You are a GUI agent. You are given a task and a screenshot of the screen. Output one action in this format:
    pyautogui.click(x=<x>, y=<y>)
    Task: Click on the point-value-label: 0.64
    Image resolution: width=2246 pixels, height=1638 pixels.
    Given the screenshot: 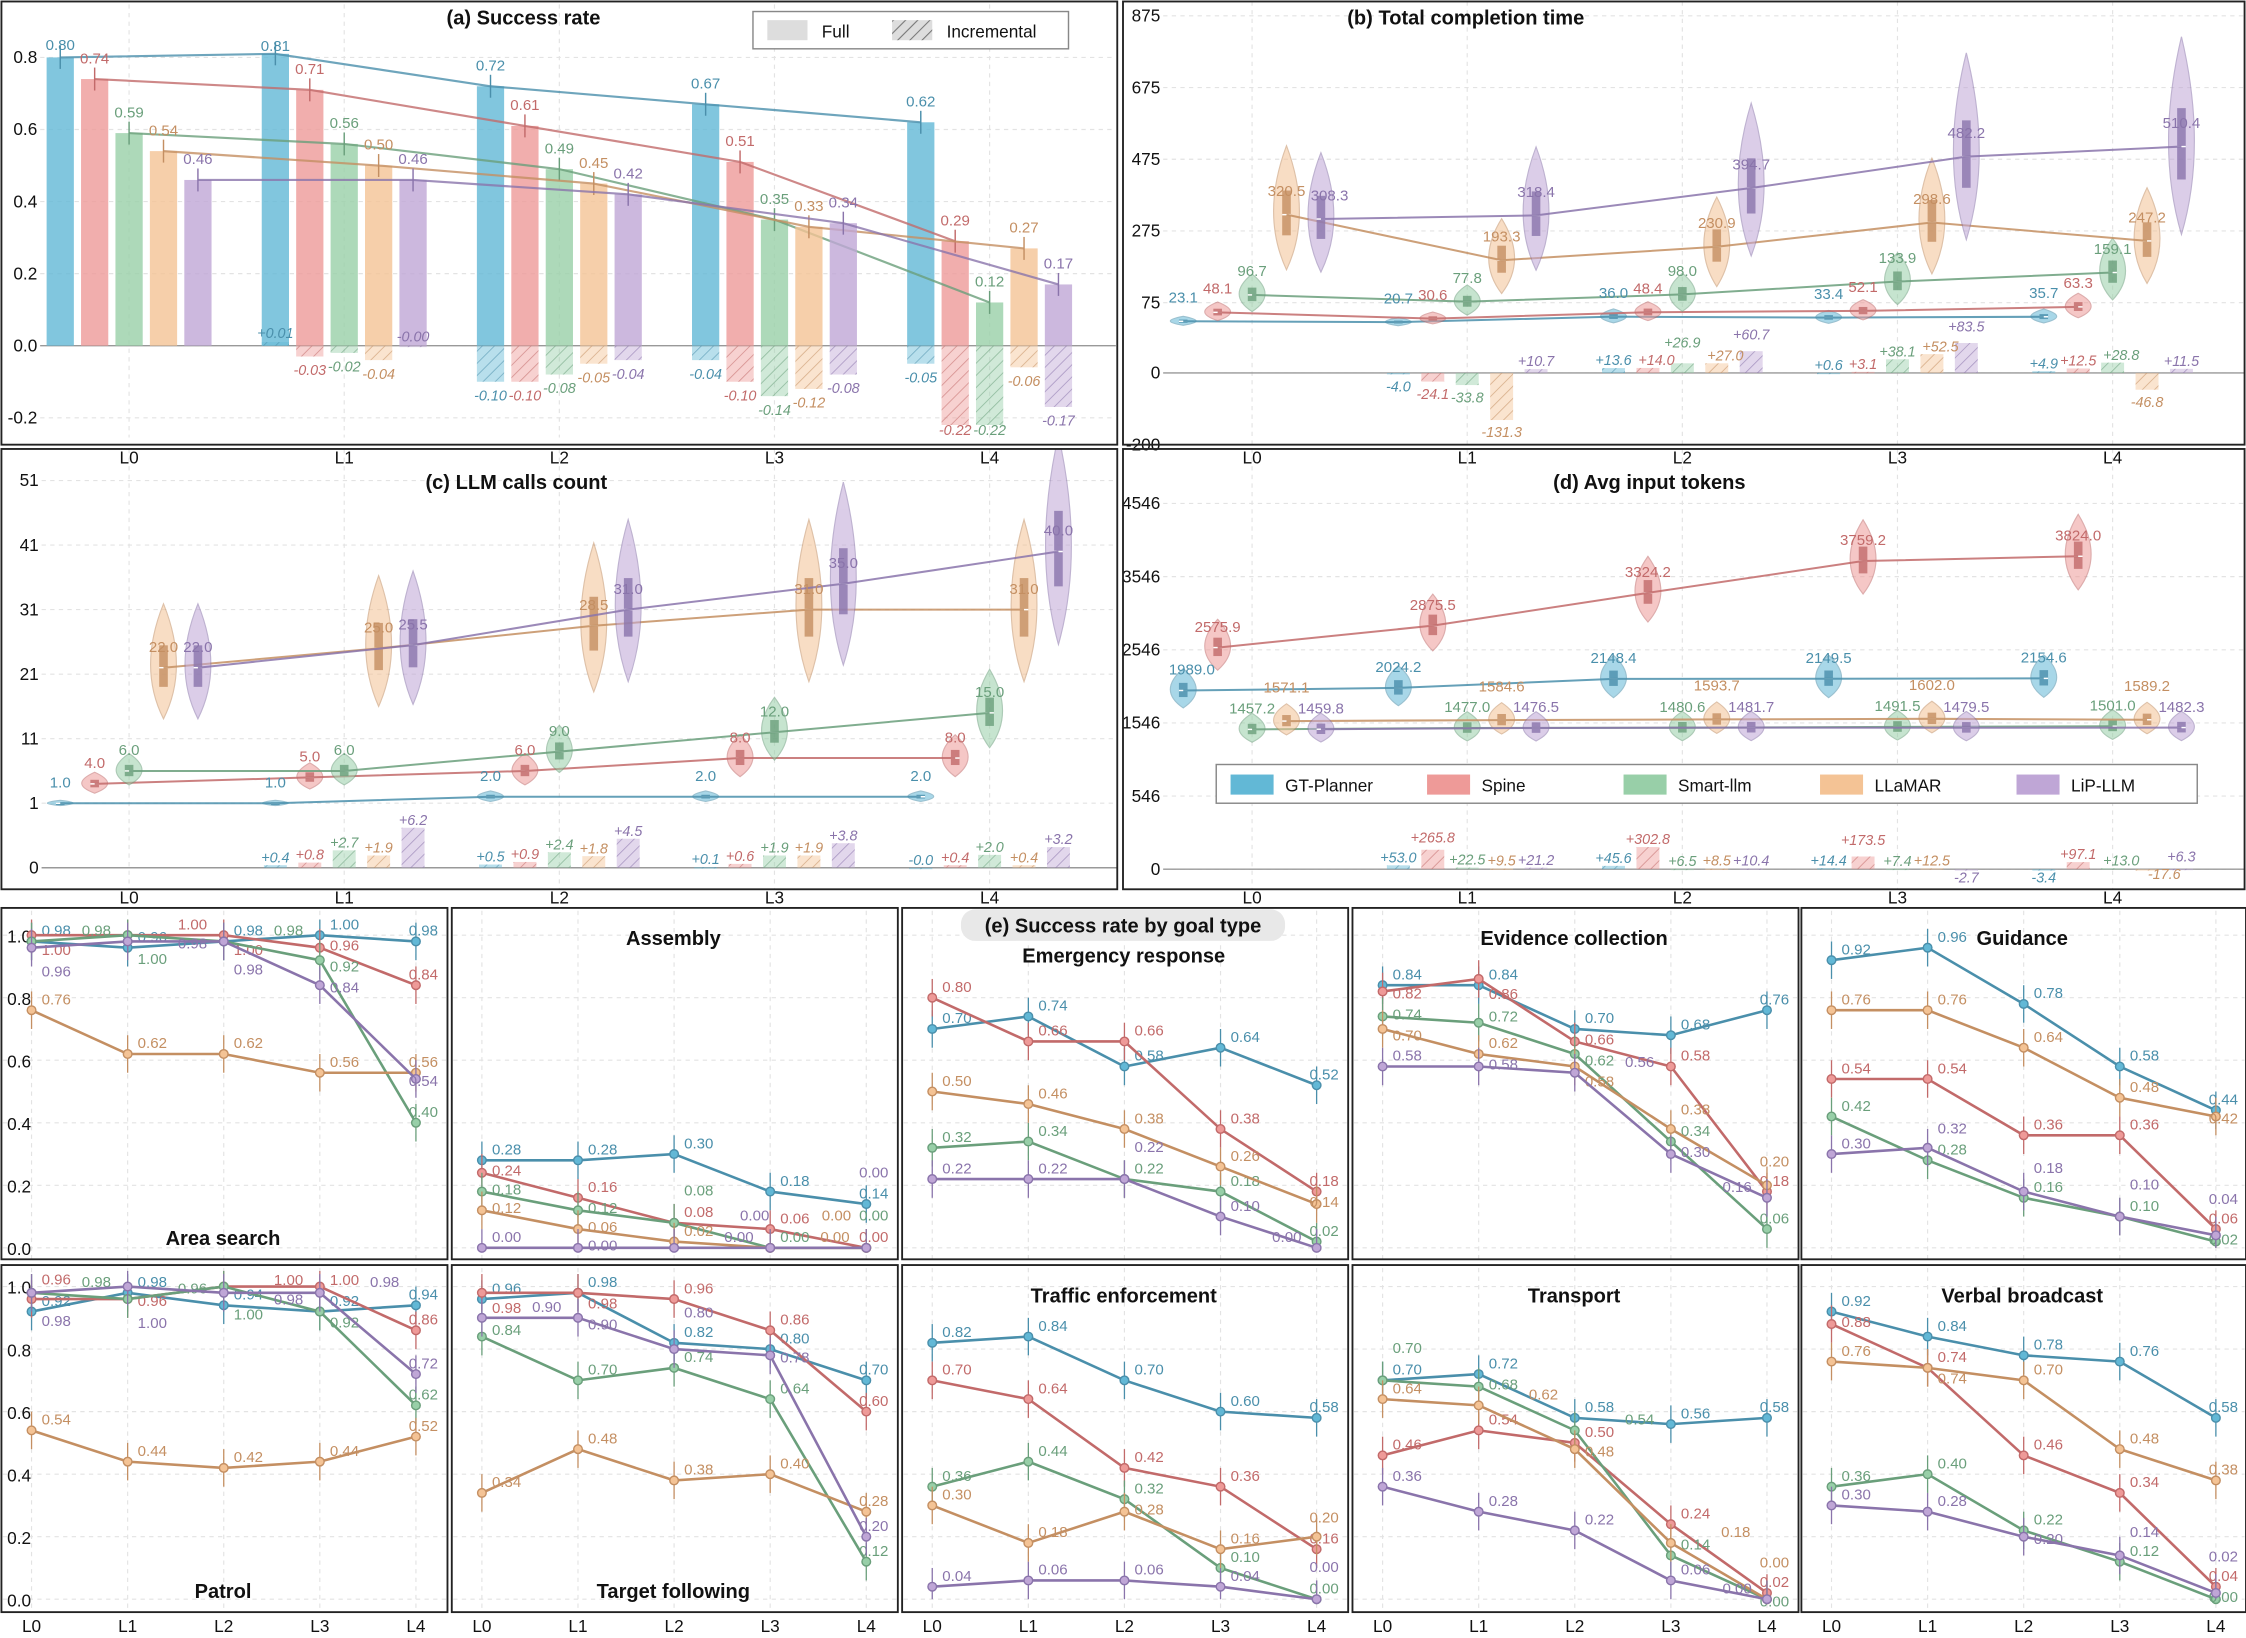 What is the action you would take?
    pyautogui.click(x=794, y=1388)
    